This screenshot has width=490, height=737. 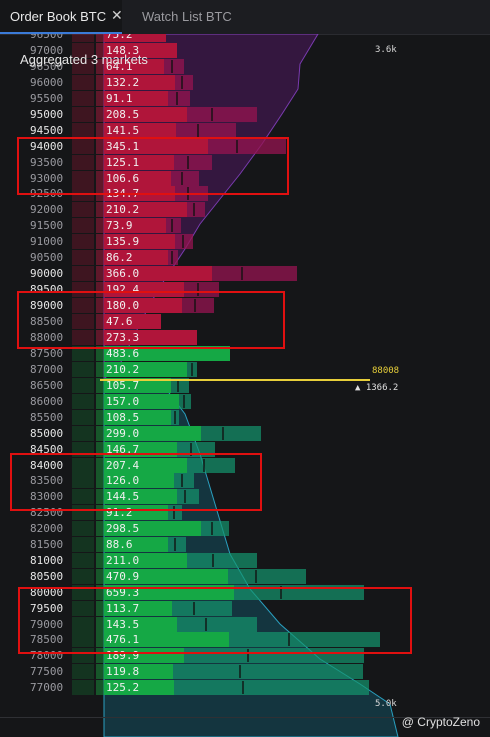 What do you see at coordinates (47, 465) in the screenshot?
I see `bid-price: 84000` at bounding box center [47, 465].